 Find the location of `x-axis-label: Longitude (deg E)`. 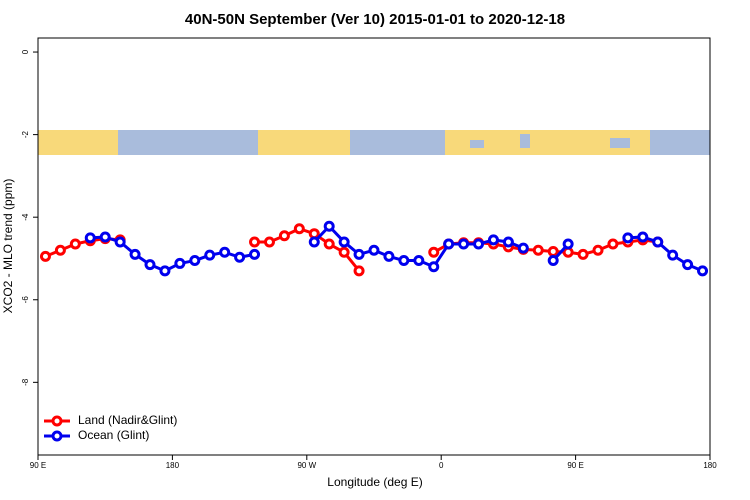

x-axis-label: Longitude (deg E) is located at coordinates (374, 482).